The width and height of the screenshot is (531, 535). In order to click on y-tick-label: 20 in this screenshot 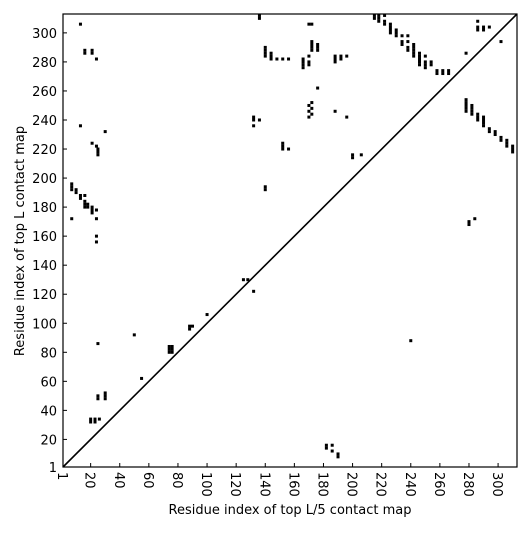, I will do `click(48, 440)`.